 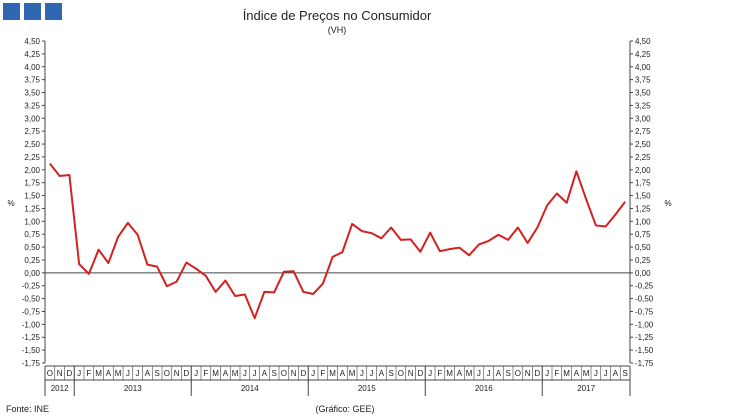 I want to click on y-tick-label-right: 3,00, so click(x=643, y=118).